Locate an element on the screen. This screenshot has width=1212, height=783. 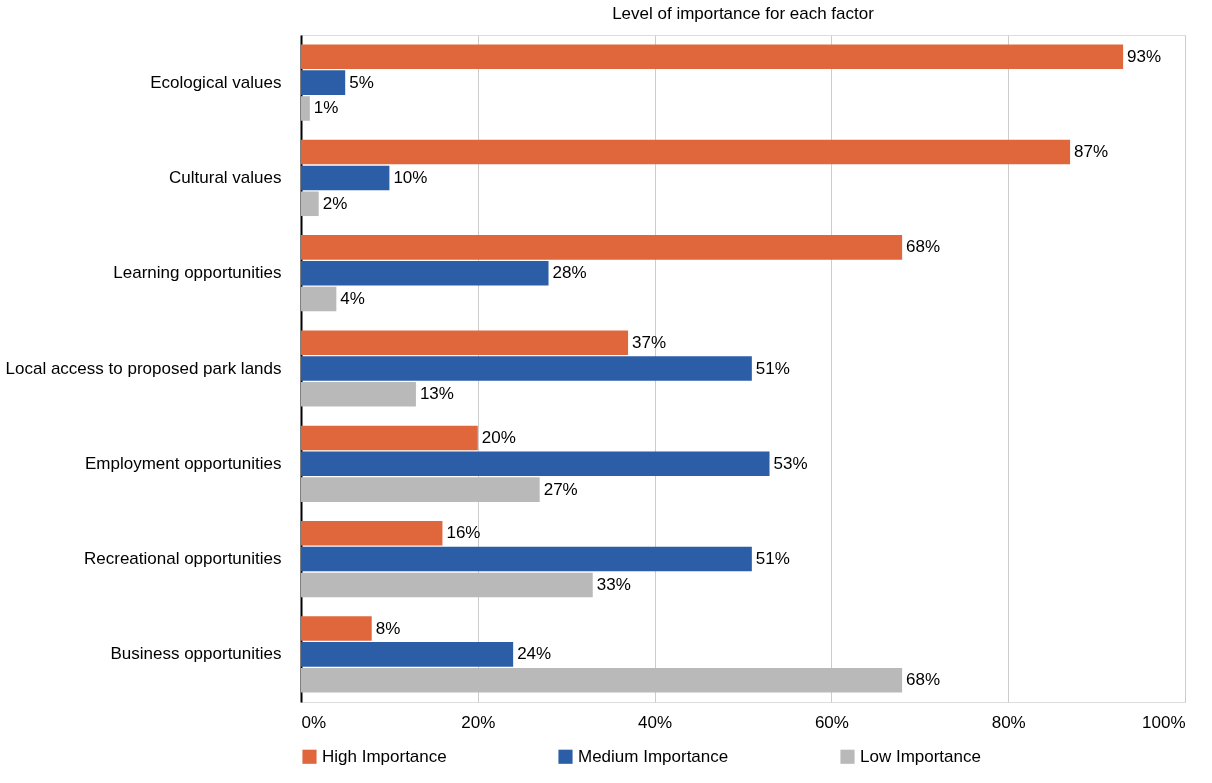
chart-title: Level of importance for each factor is located at coordinates (743, 13).